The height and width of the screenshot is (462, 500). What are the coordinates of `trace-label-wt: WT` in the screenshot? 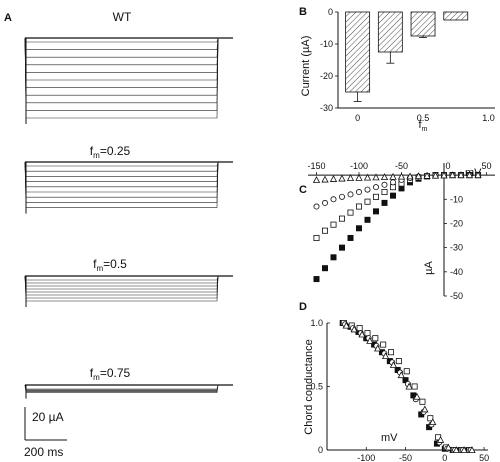 It's located at (122, 17).